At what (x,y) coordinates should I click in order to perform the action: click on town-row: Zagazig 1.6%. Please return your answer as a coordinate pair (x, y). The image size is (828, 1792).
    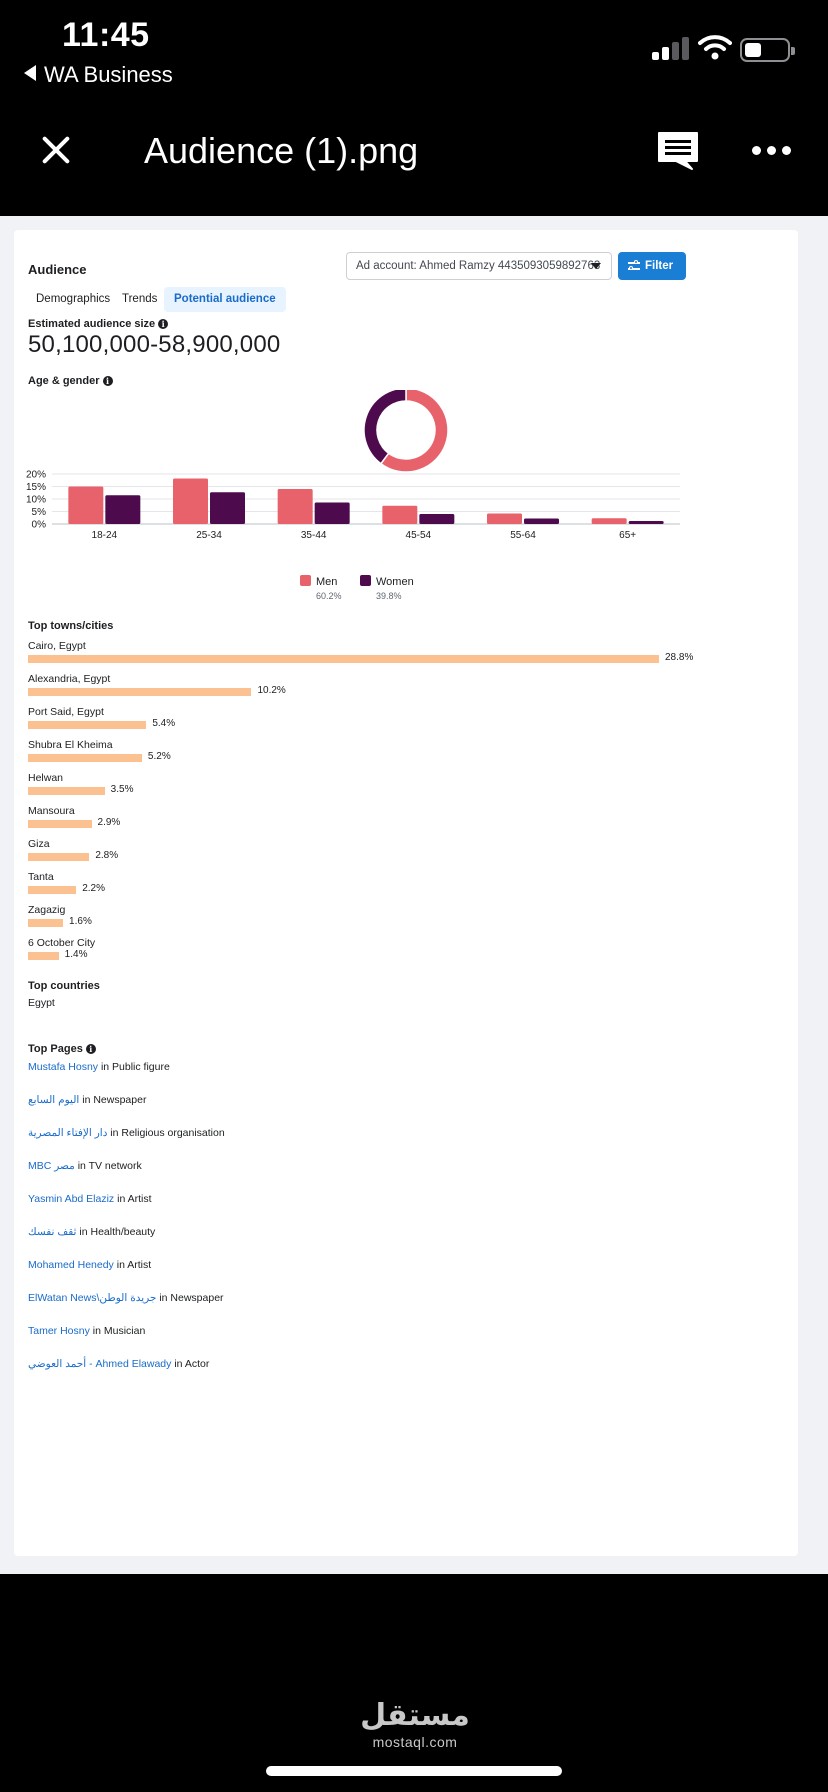
    Looking at the image, I should click on (408, 919).